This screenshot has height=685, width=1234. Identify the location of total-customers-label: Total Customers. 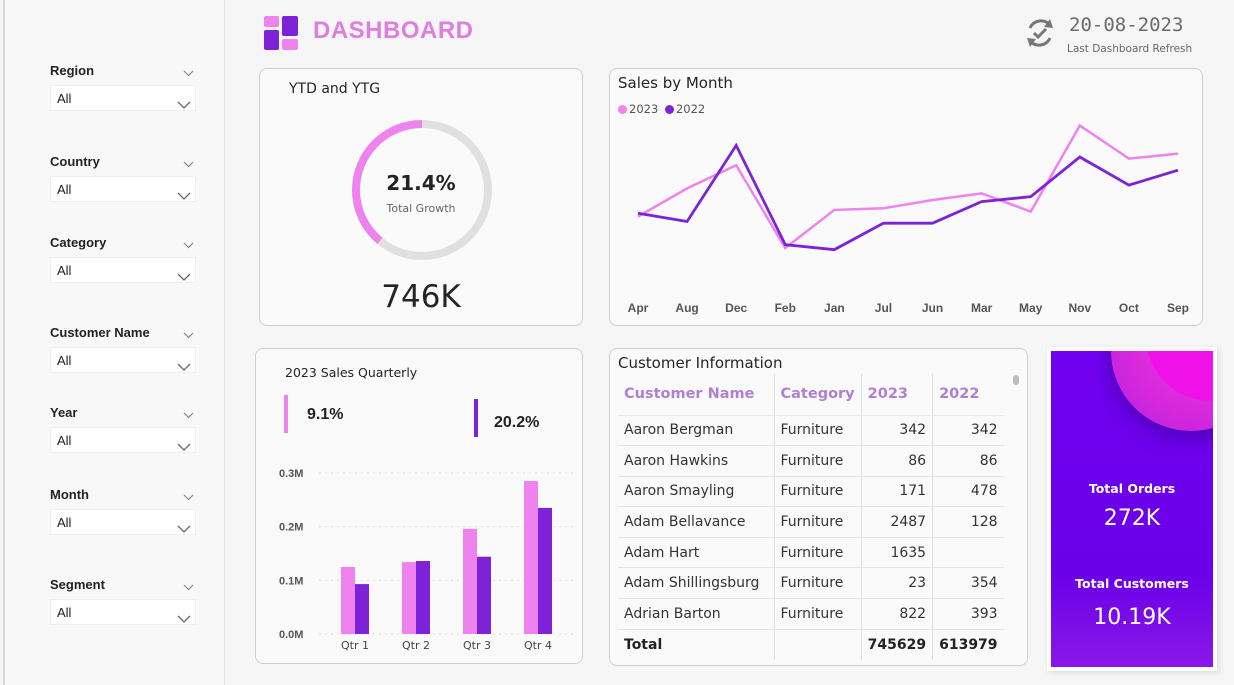
(1132, 583).